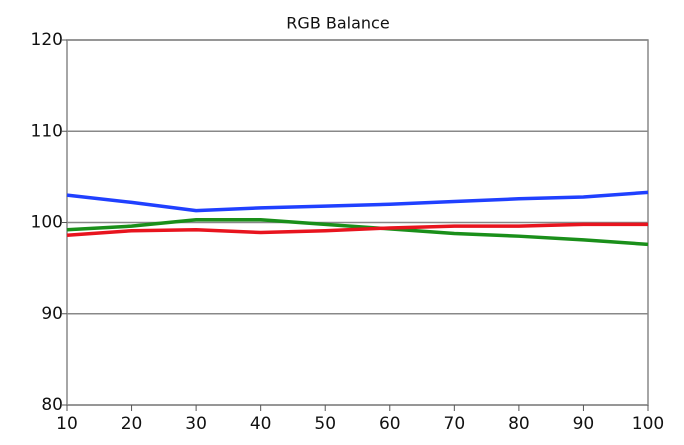 This screenshot has width=684, height=445. Describe the element at coordinates (261, 424) in the screenshot. I see `x-tick-label: 40` at that location.